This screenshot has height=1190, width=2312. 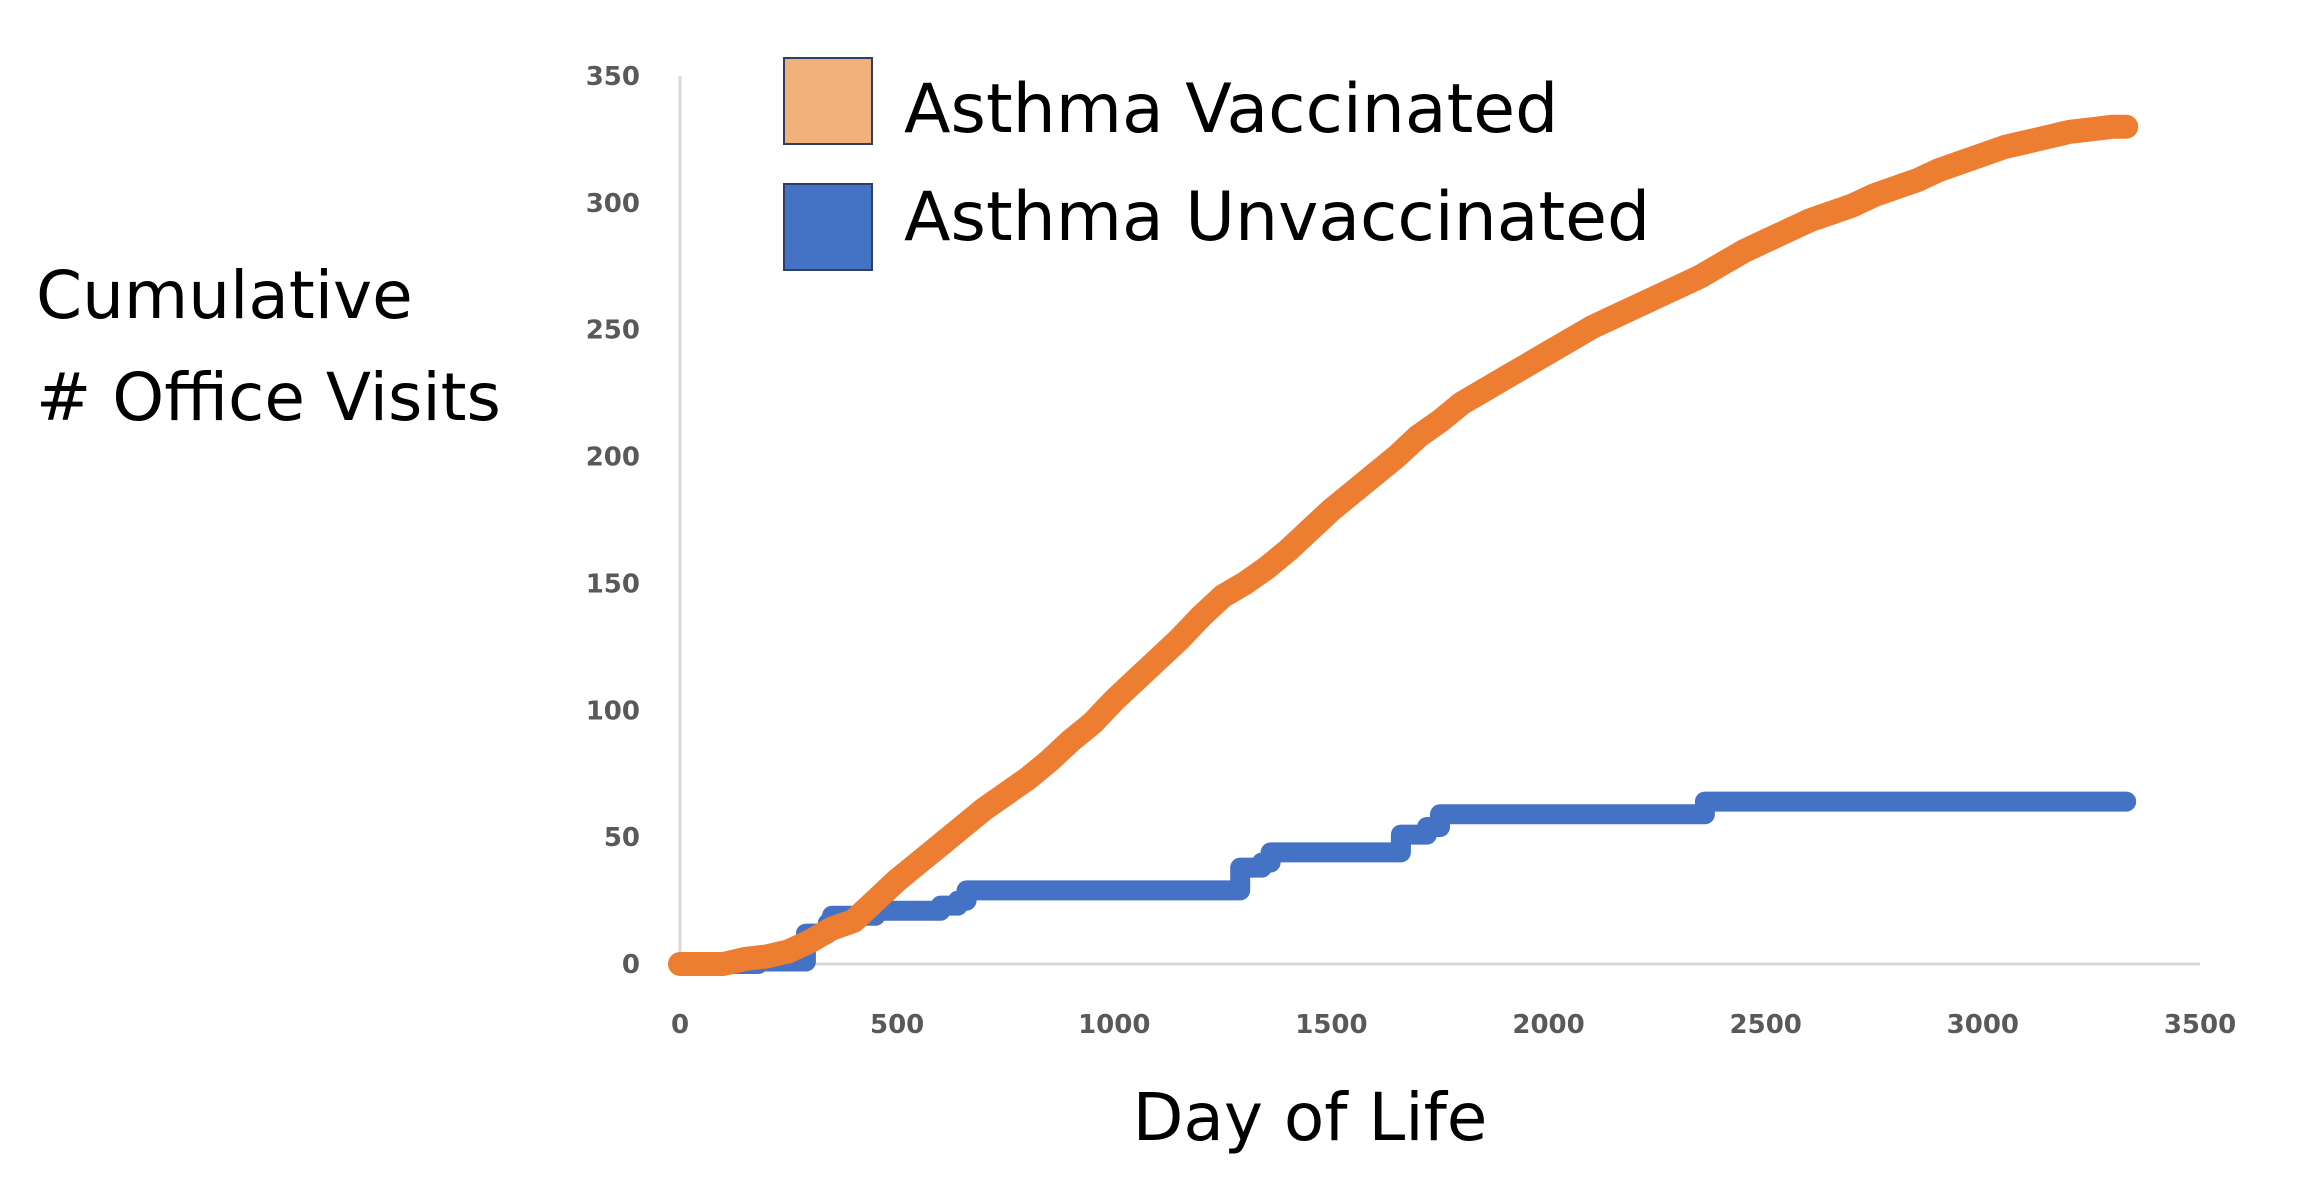 What do you see at coordinates (1331, 1025) in the screenshot?
I see `x-tick-label: 1500` at bounding box center [1331, 1025].